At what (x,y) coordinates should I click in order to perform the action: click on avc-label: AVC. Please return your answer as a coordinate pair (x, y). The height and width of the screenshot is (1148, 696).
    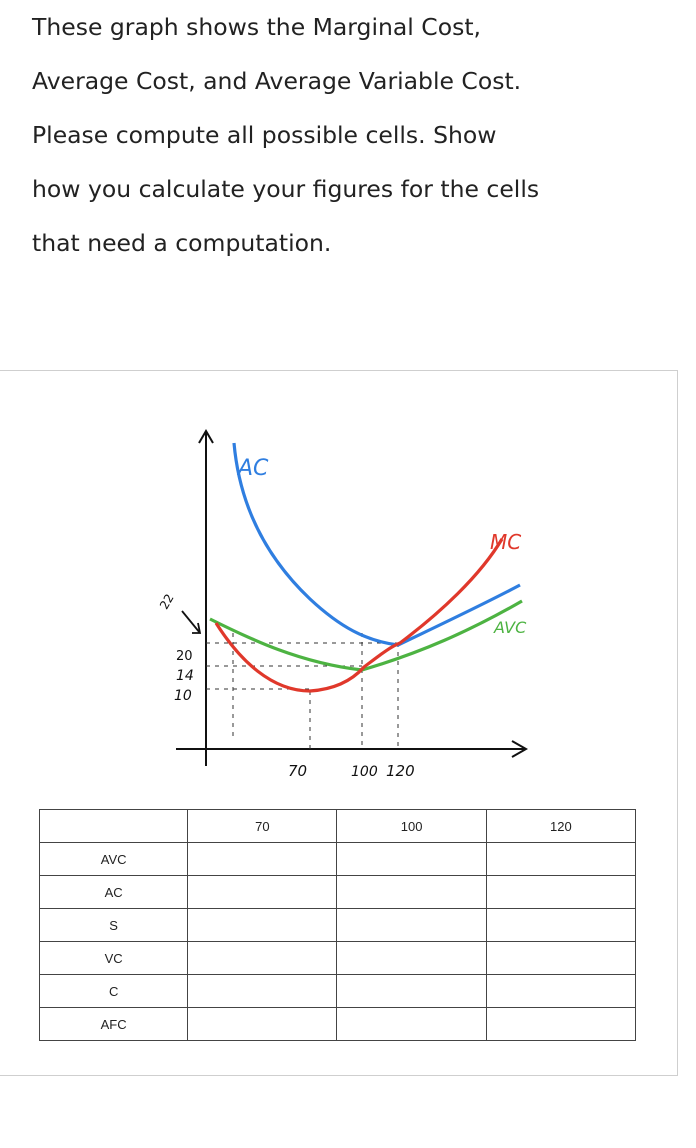
    Looking at the image, I should click on (510, 627).